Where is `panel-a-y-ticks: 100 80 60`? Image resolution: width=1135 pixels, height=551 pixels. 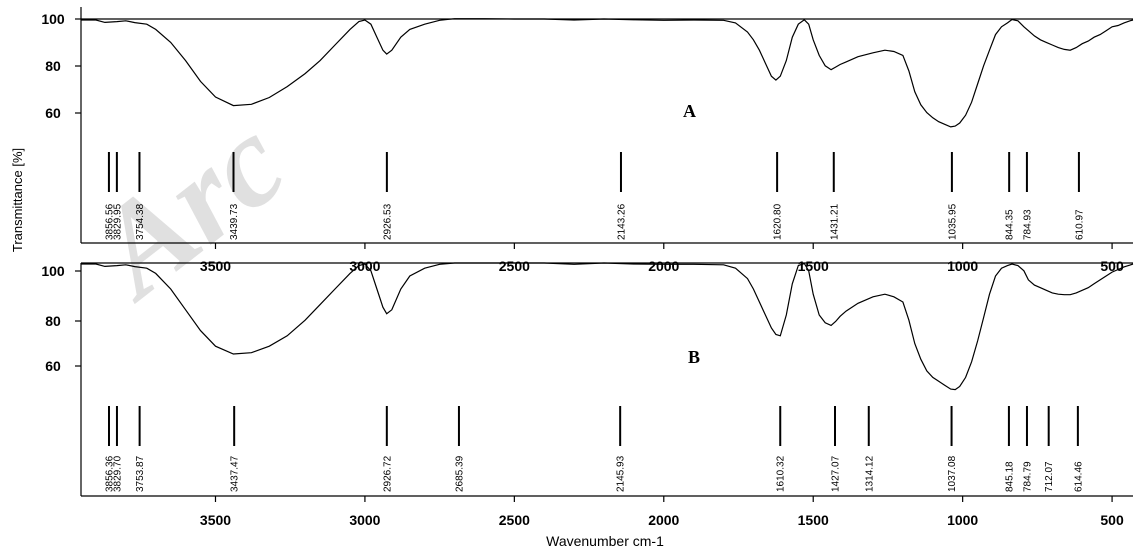
panel-a-y-ticks: 100 80 60 is located at coordinates (61, 66).